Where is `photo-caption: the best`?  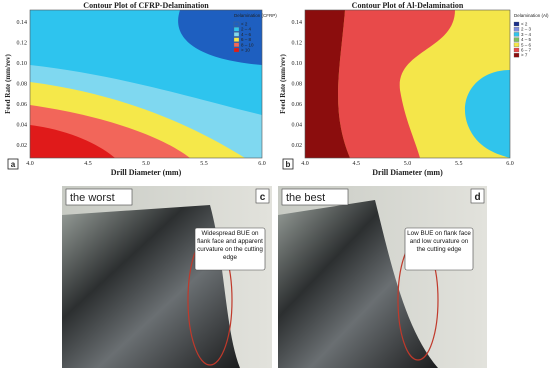
photo-caption: the best is located at coordinates (305, 198).